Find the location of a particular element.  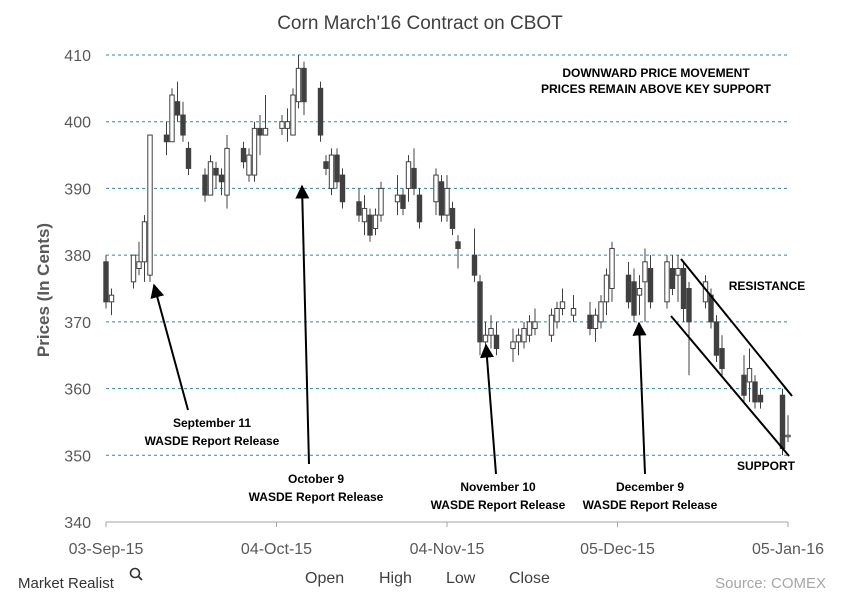

y-axis-label: Prices (In Cents) is located at coordinates (43, 290).